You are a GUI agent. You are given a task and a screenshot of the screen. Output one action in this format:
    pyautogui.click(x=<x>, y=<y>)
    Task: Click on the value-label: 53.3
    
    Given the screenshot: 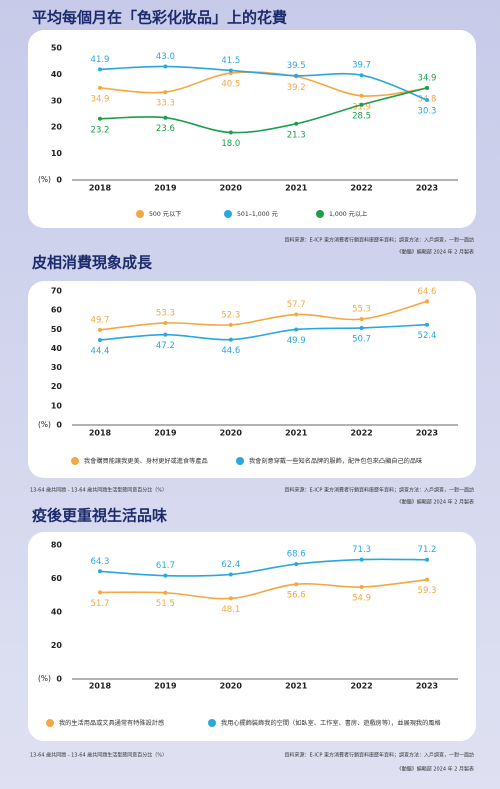 What is the action you would take?
    pyautogui.click(x=165, y=313)
    